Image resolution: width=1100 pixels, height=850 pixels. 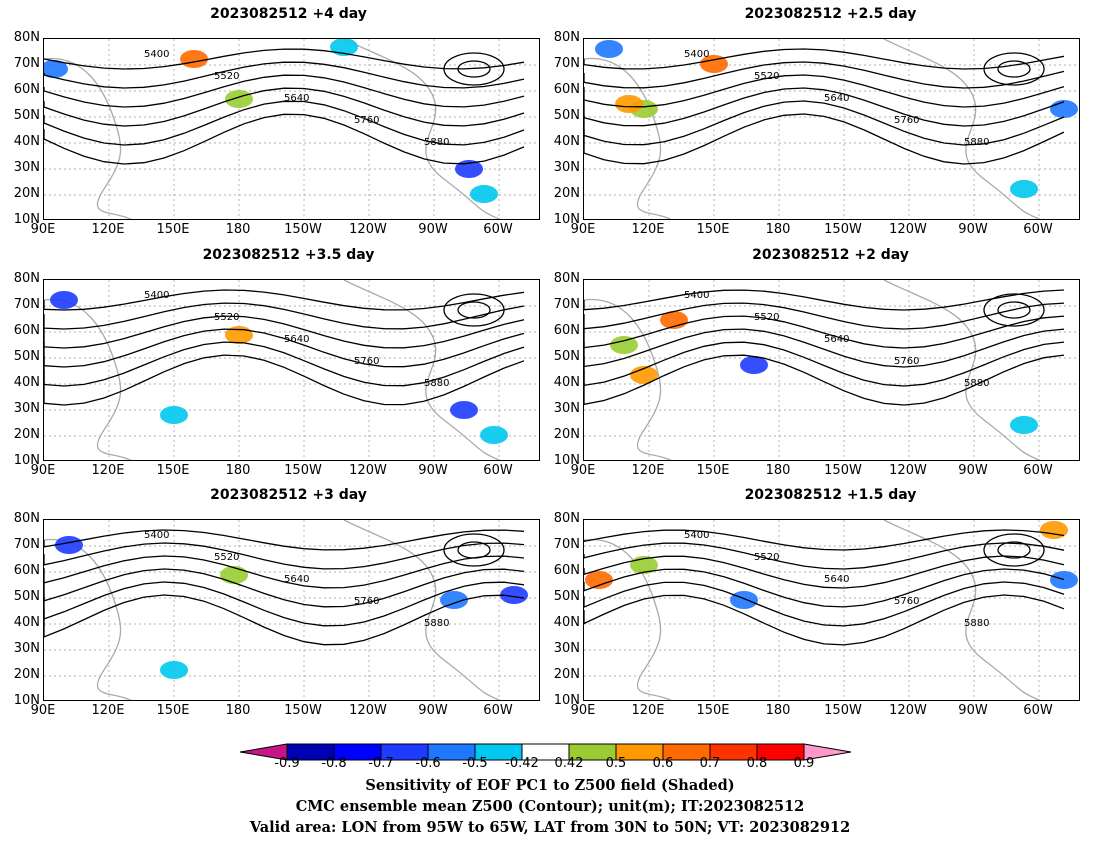 I want to click on contour-label: 5760, so click(x=366, y=120).